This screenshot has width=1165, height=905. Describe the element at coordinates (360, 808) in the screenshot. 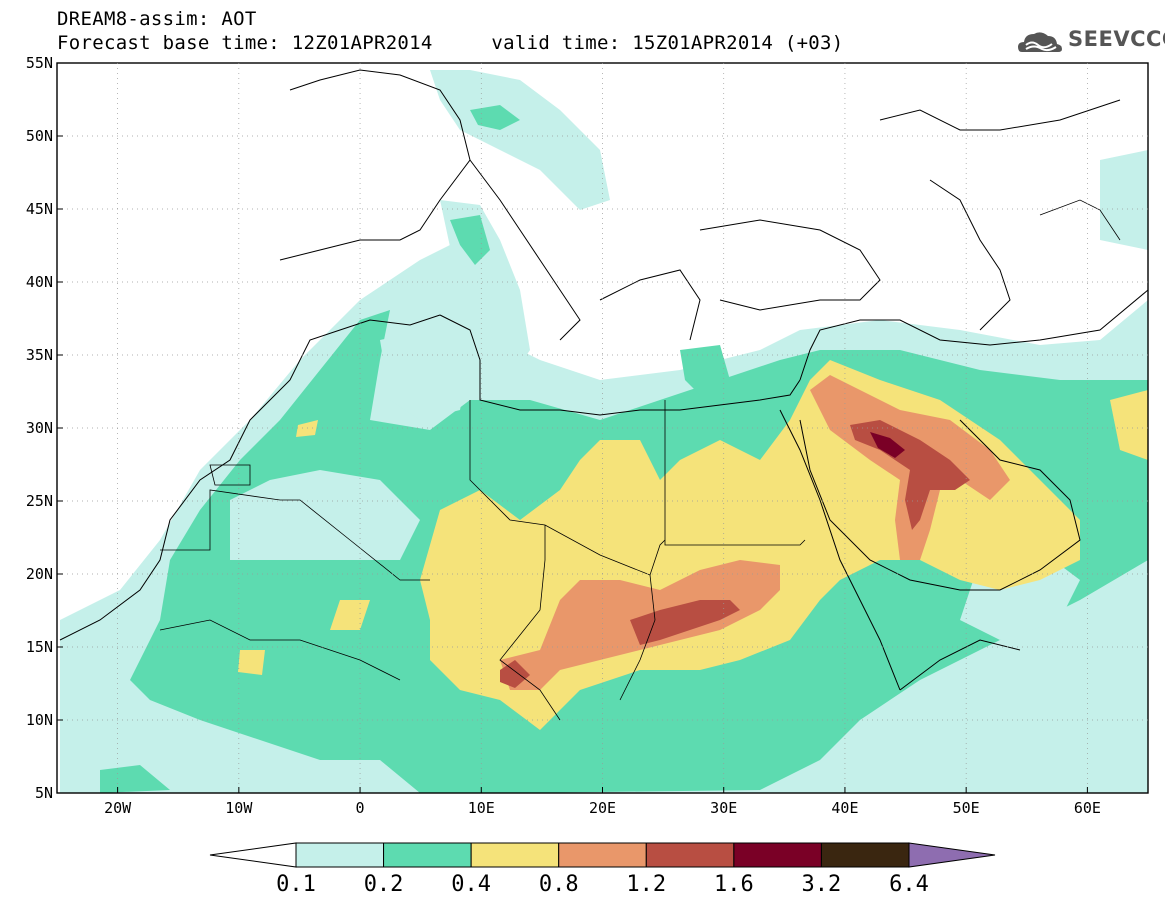

I see `lon-tick-label: 0` at that location.